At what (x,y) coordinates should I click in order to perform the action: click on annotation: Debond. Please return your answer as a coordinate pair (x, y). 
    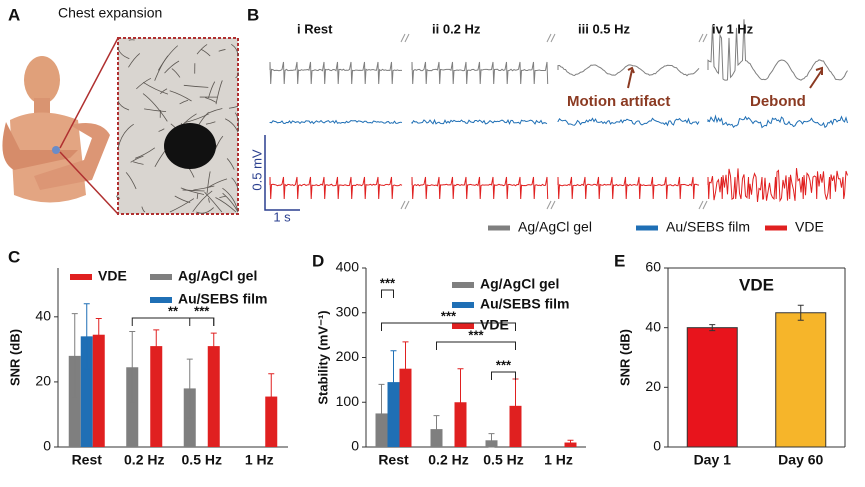
    Looking at the image, I should click on (778, 101).